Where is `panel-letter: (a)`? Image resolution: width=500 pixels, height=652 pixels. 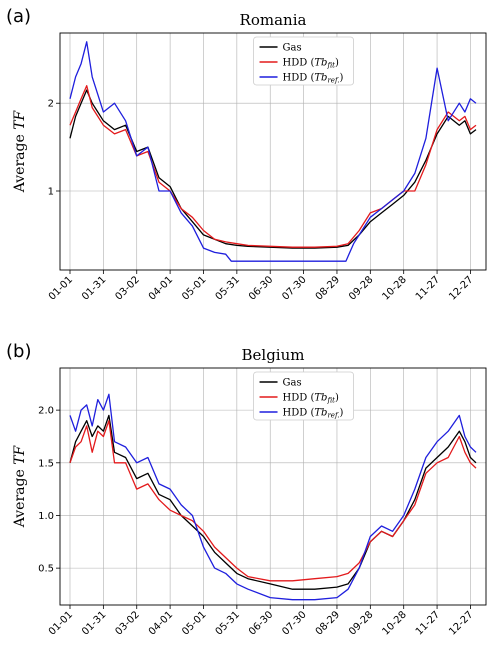
panel-letter: (a) is located at coordinates (18, 16).